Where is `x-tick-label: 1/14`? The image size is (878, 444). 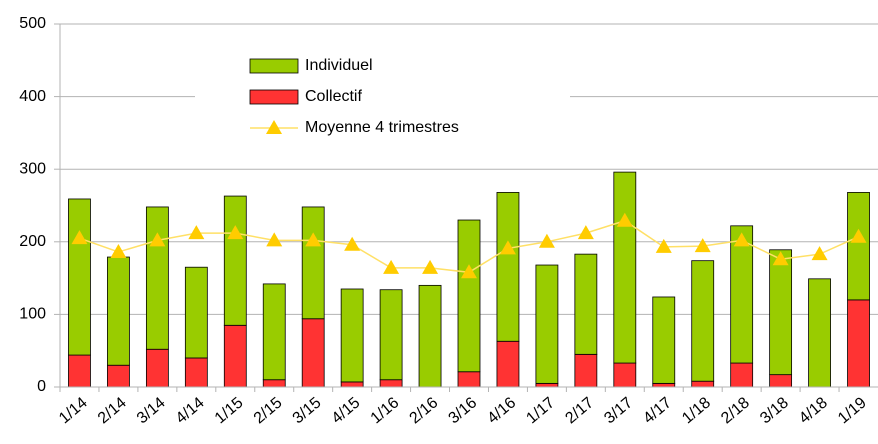
x-tick-label: 1/14 is located at coordinates (73, 410).